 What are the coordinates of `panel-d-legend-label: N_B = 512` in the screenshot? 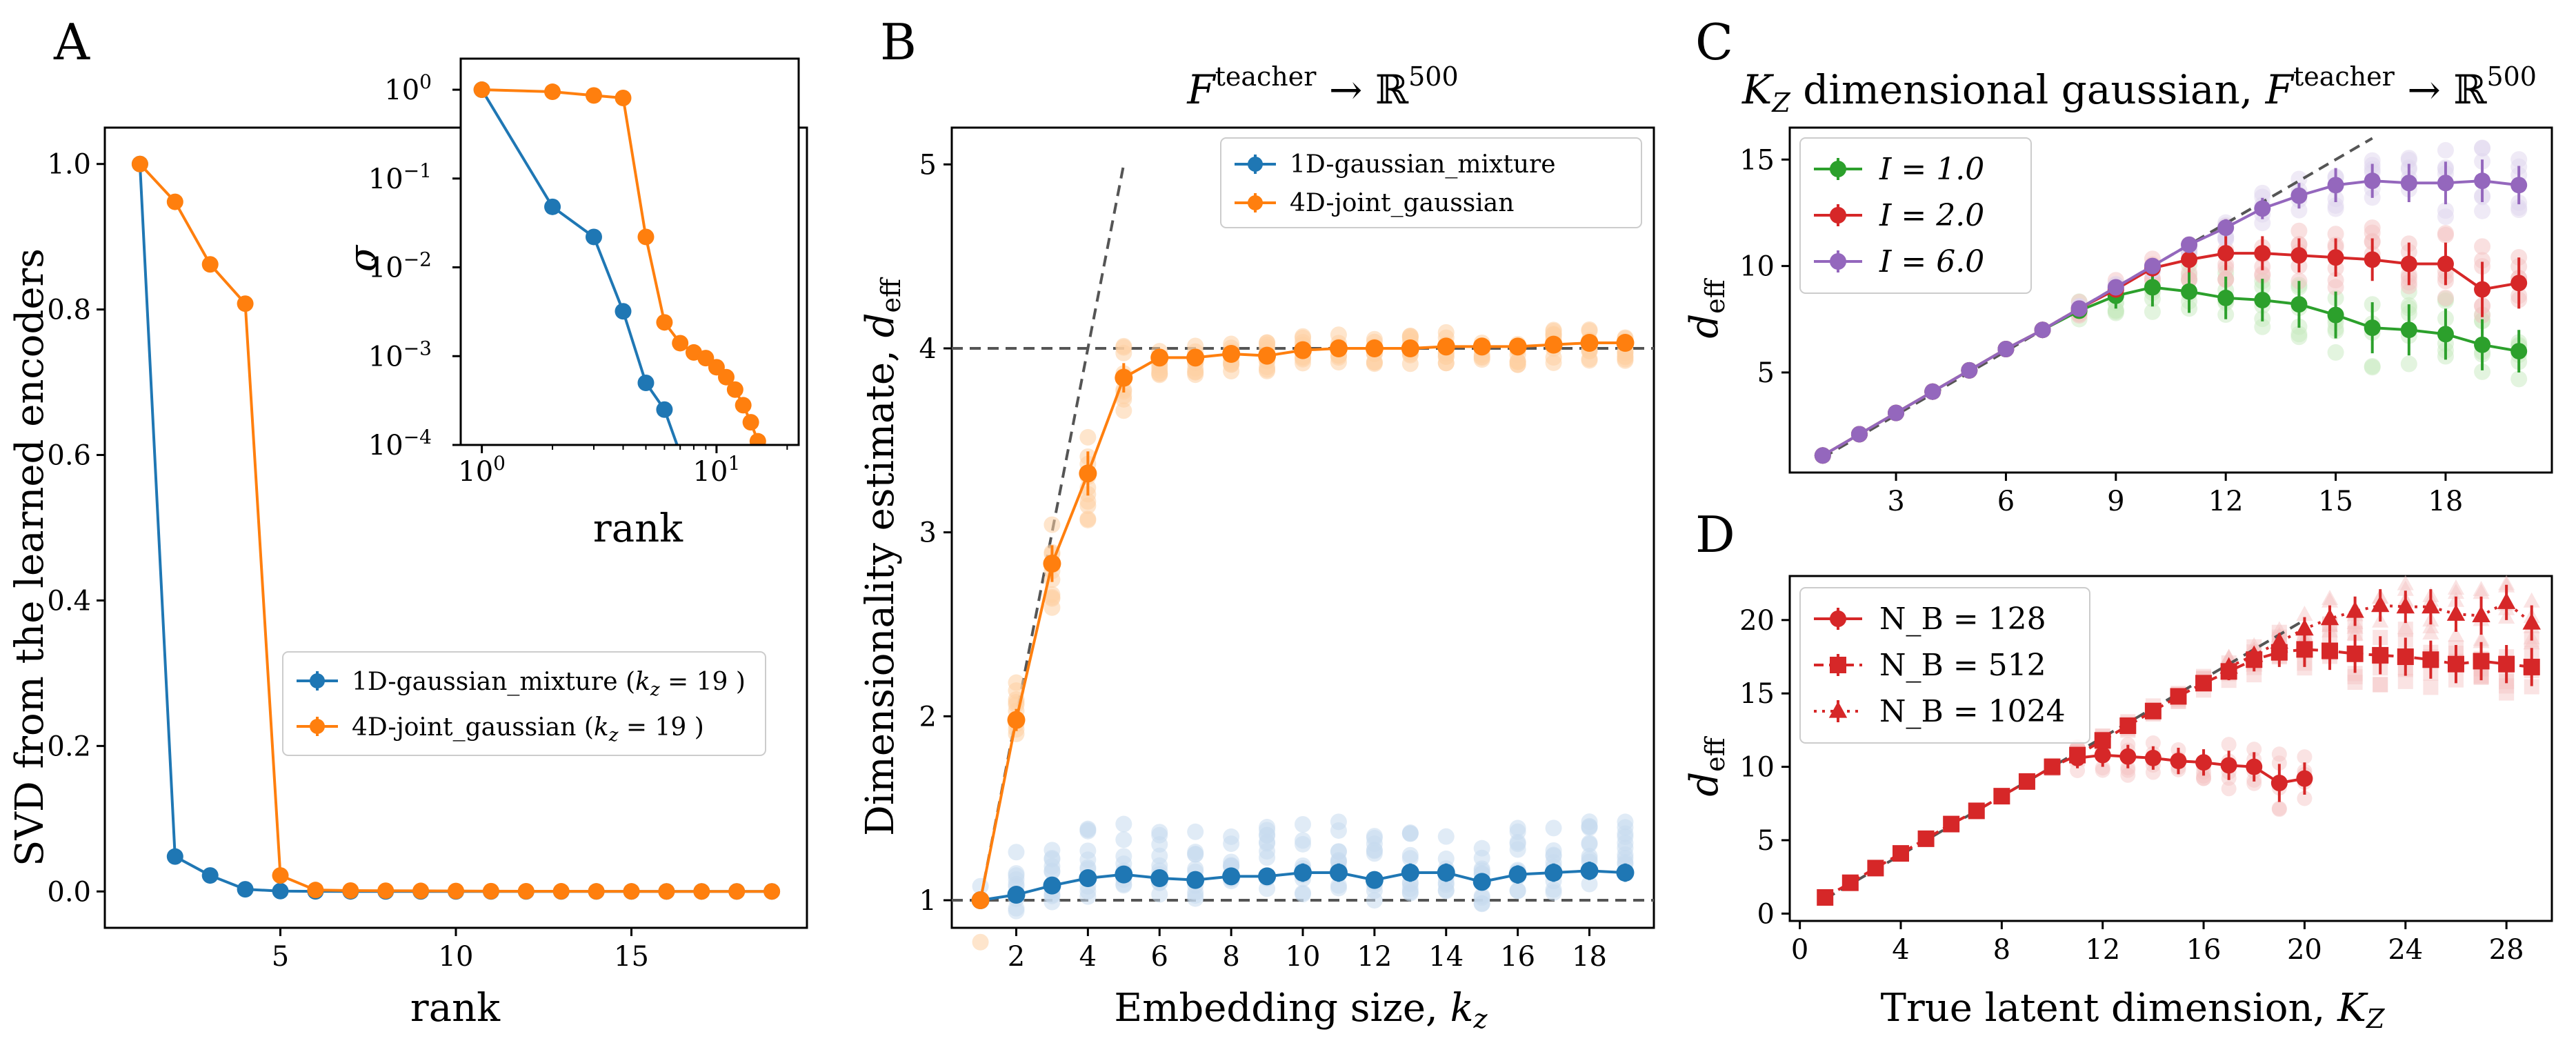 It's located at (1962, 665).